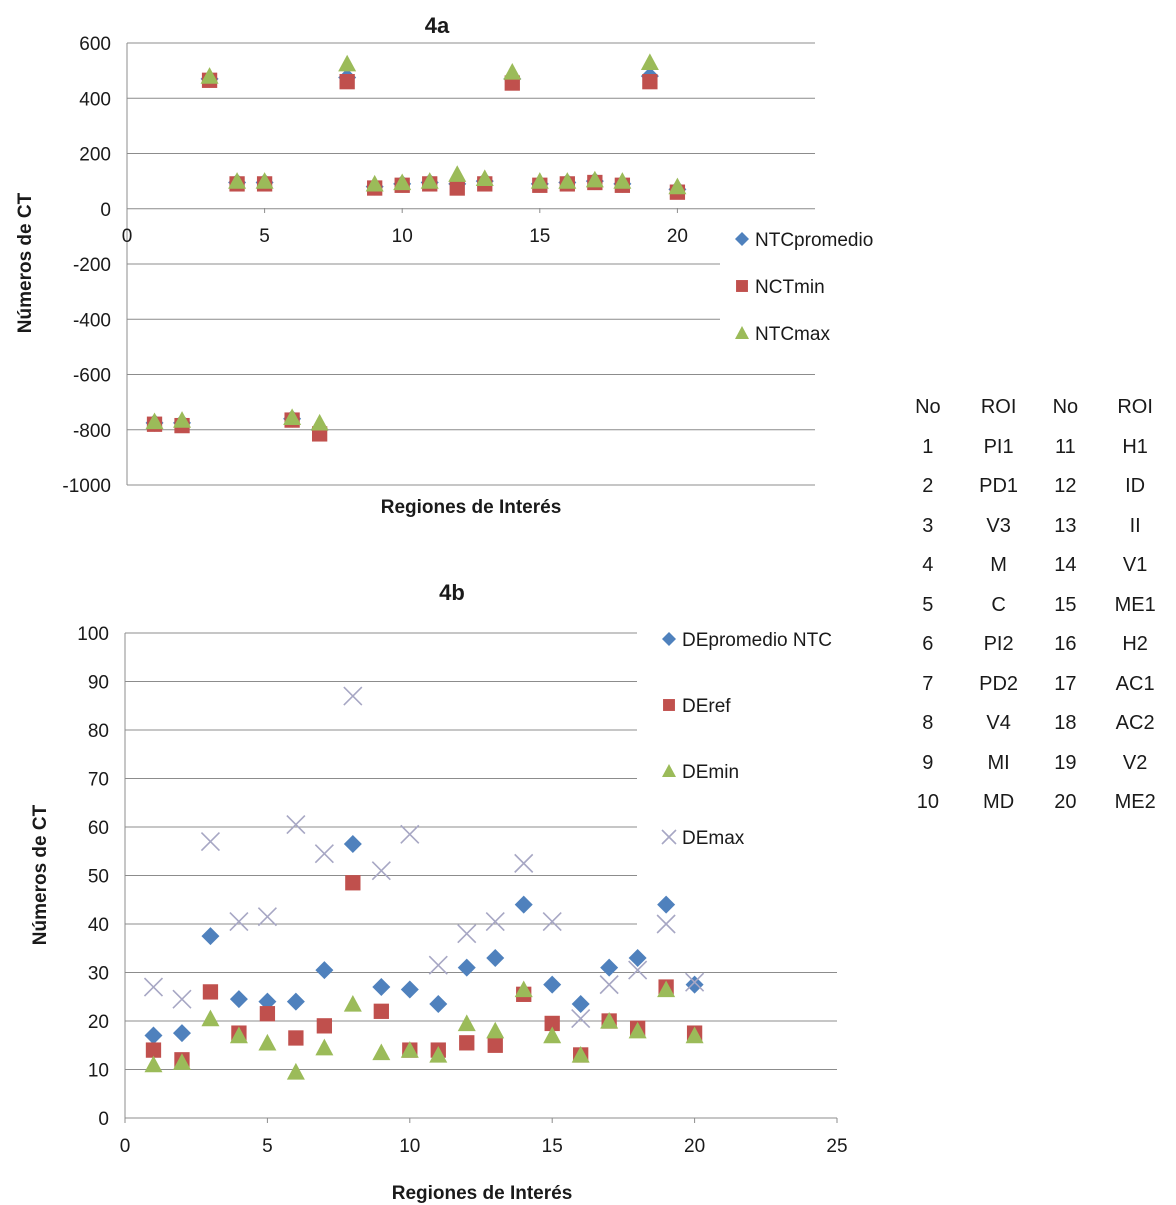 The height and width of the screenshot is (1205, 1176). What do you see at coordinates (1065, 683) in the screenshot?
I see `roi-number-cell: 17` at bounding box center [1065, 683].